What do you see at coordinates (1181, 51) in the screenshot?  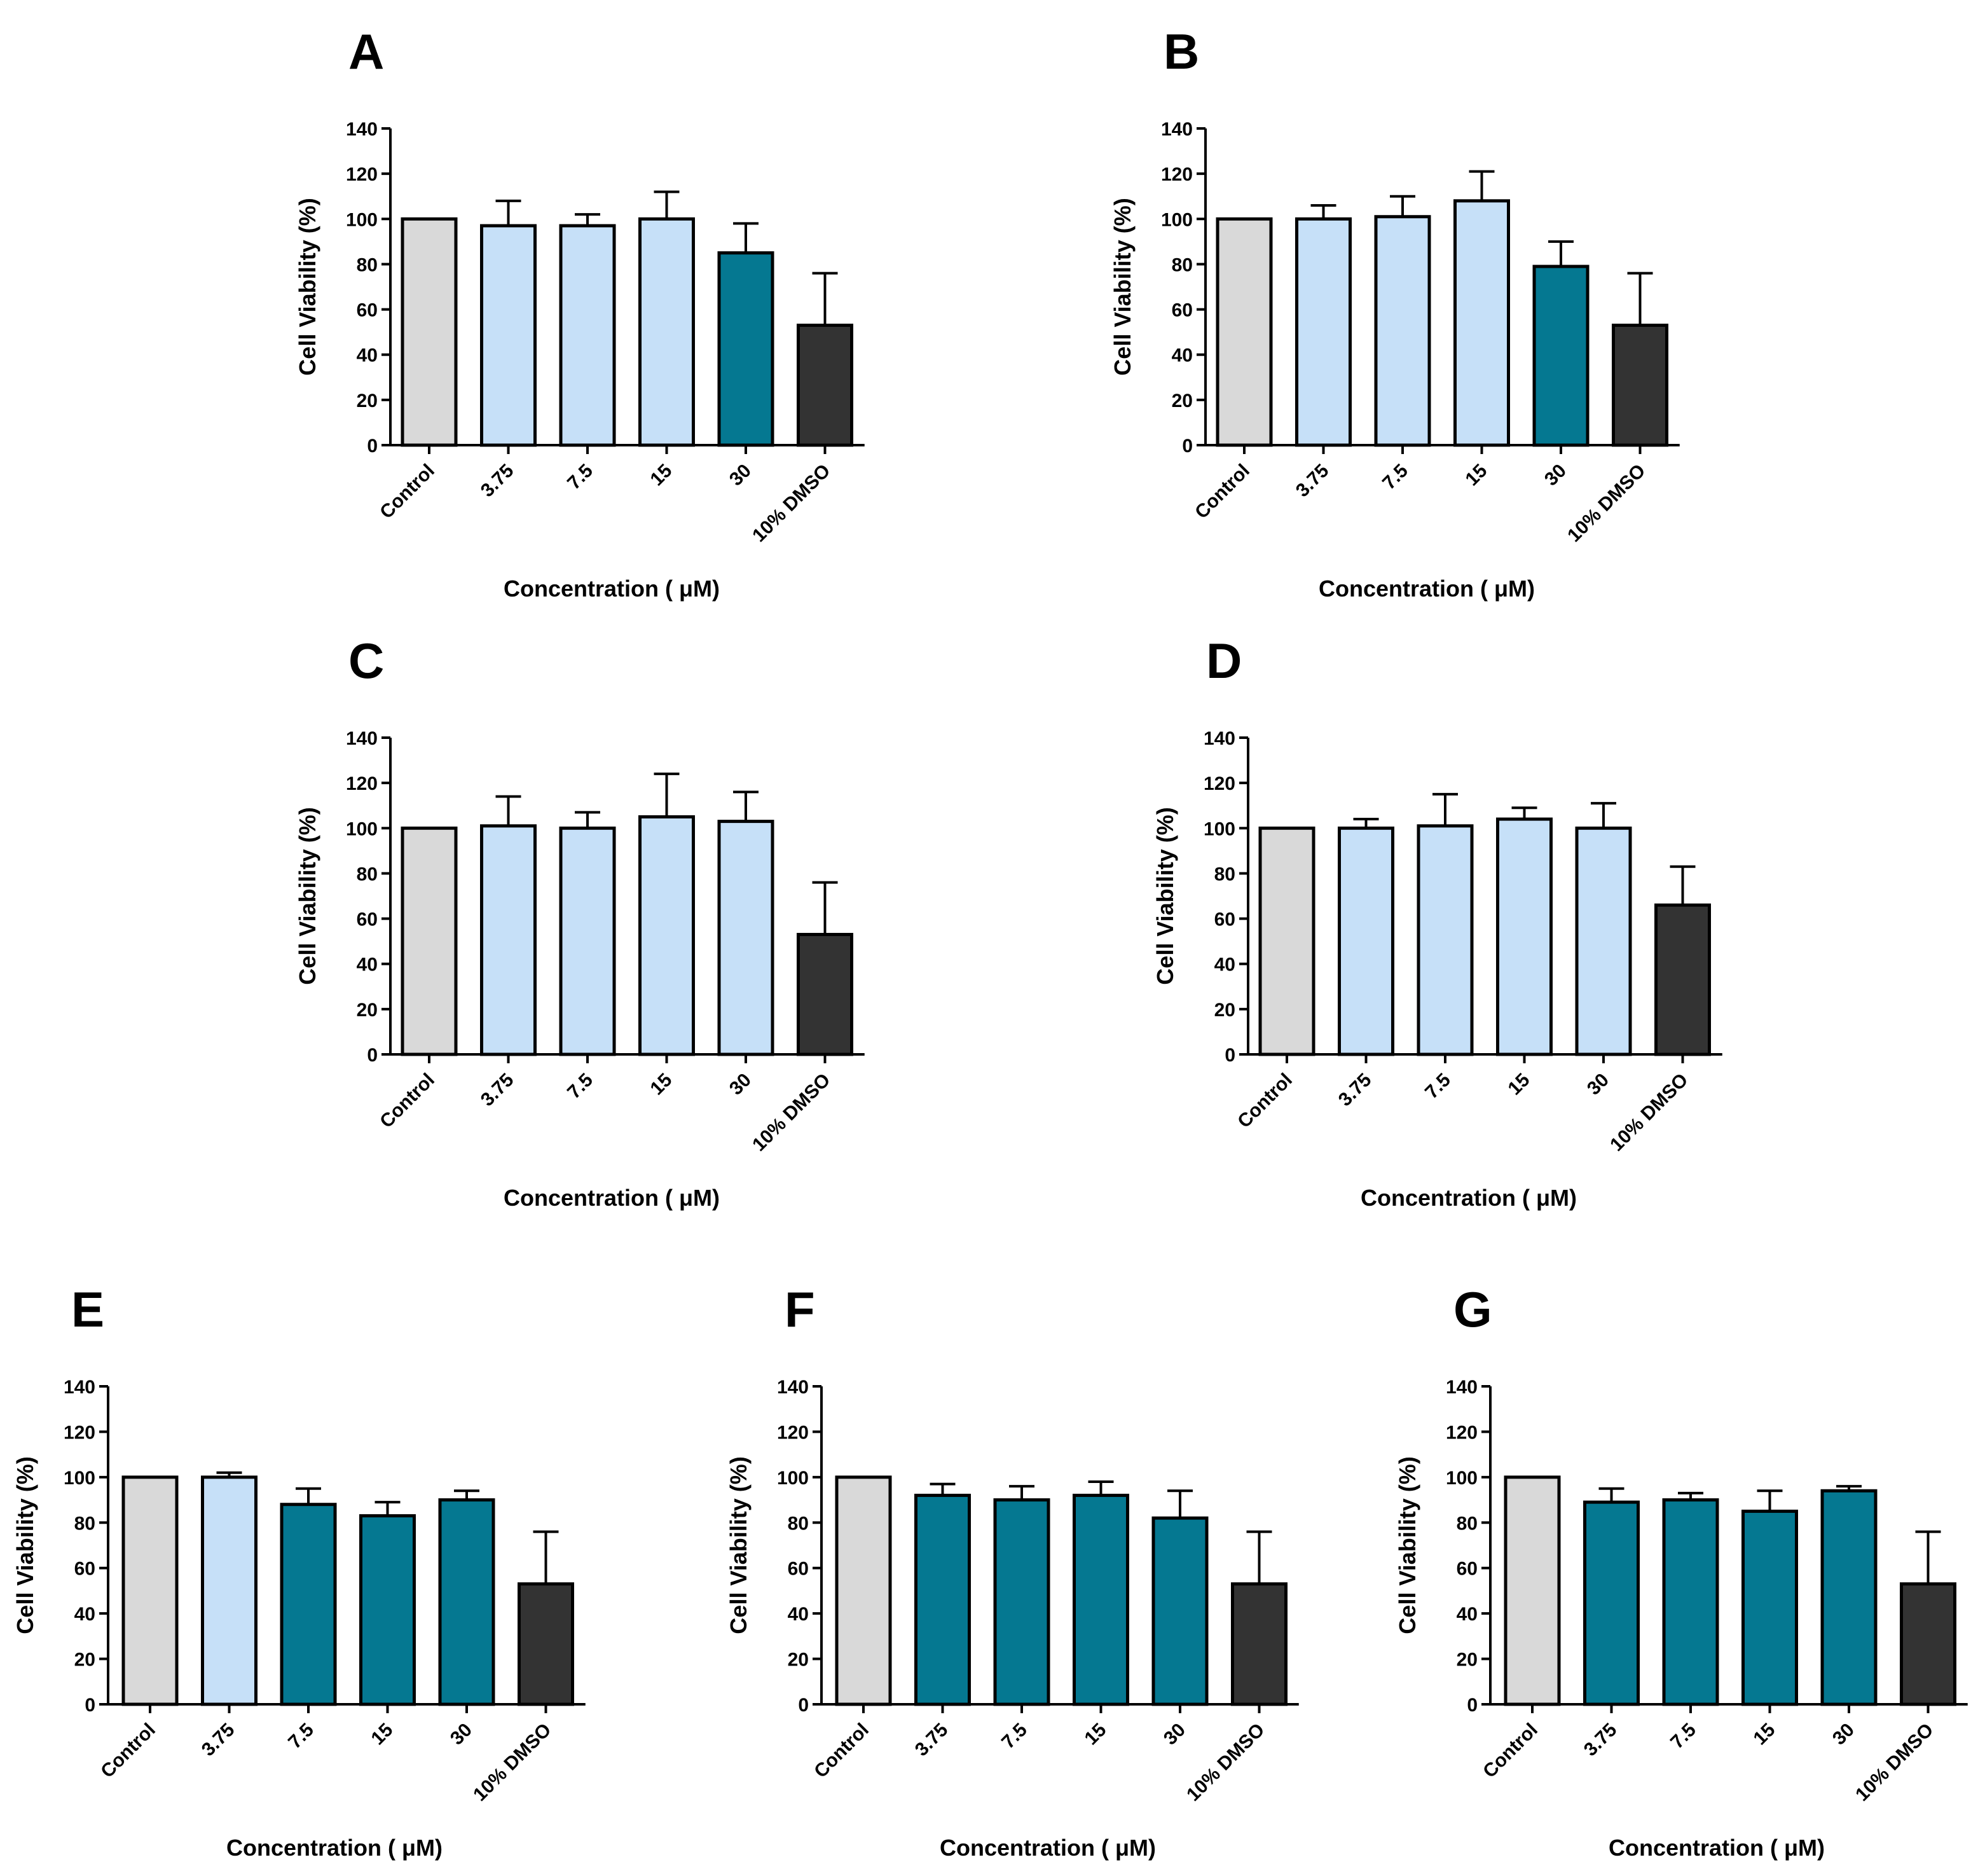 I see `panel-letter: B` at bounding box center [1181, 51].